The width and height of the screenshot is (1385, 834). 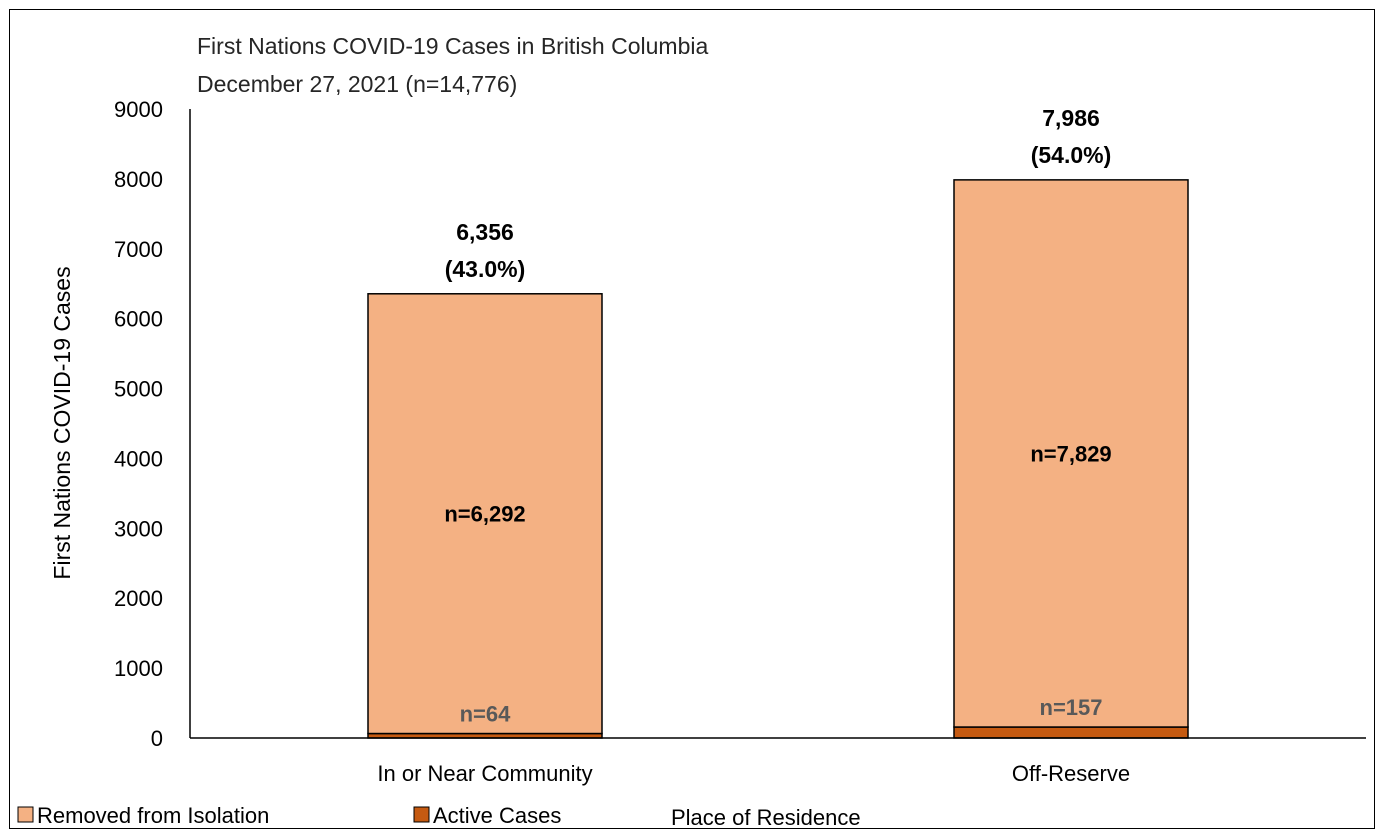 I want to click on data-label-removed: n=6,292, so click(x=484, y=514).